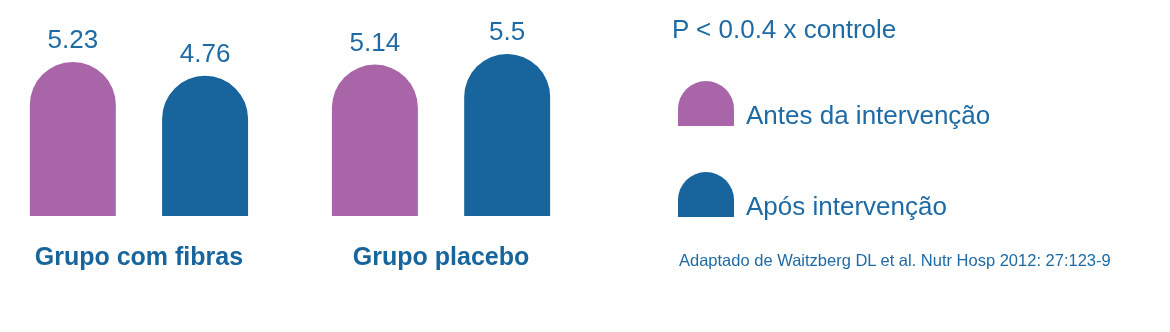 The image size is (1170, 332). I want to click on data-label: 4.76, so click(205, 52).